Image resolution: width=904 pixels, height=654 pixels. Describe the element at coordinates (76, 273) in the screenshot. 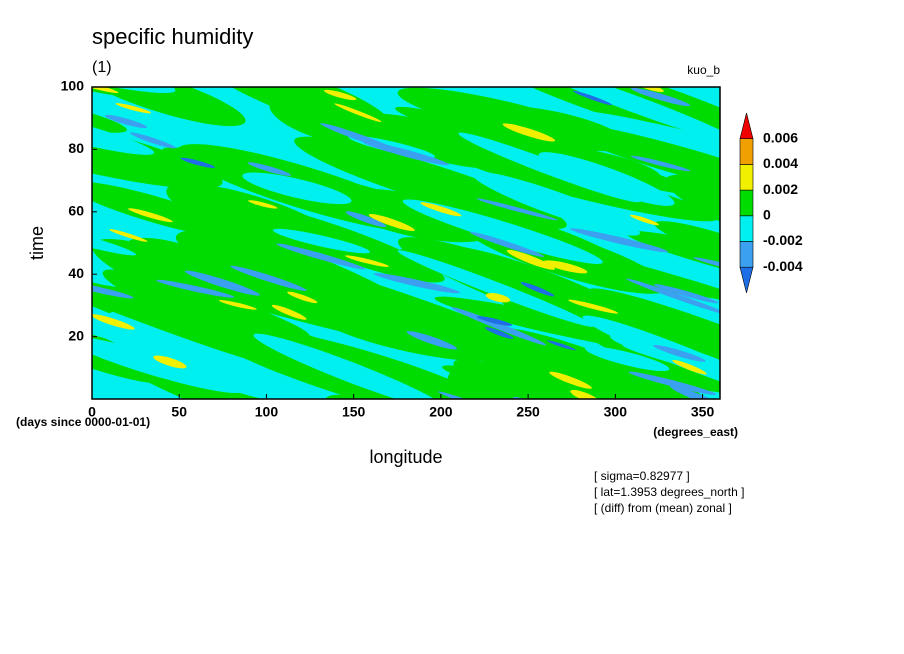

I see `y-tick-label: 40` at that location.